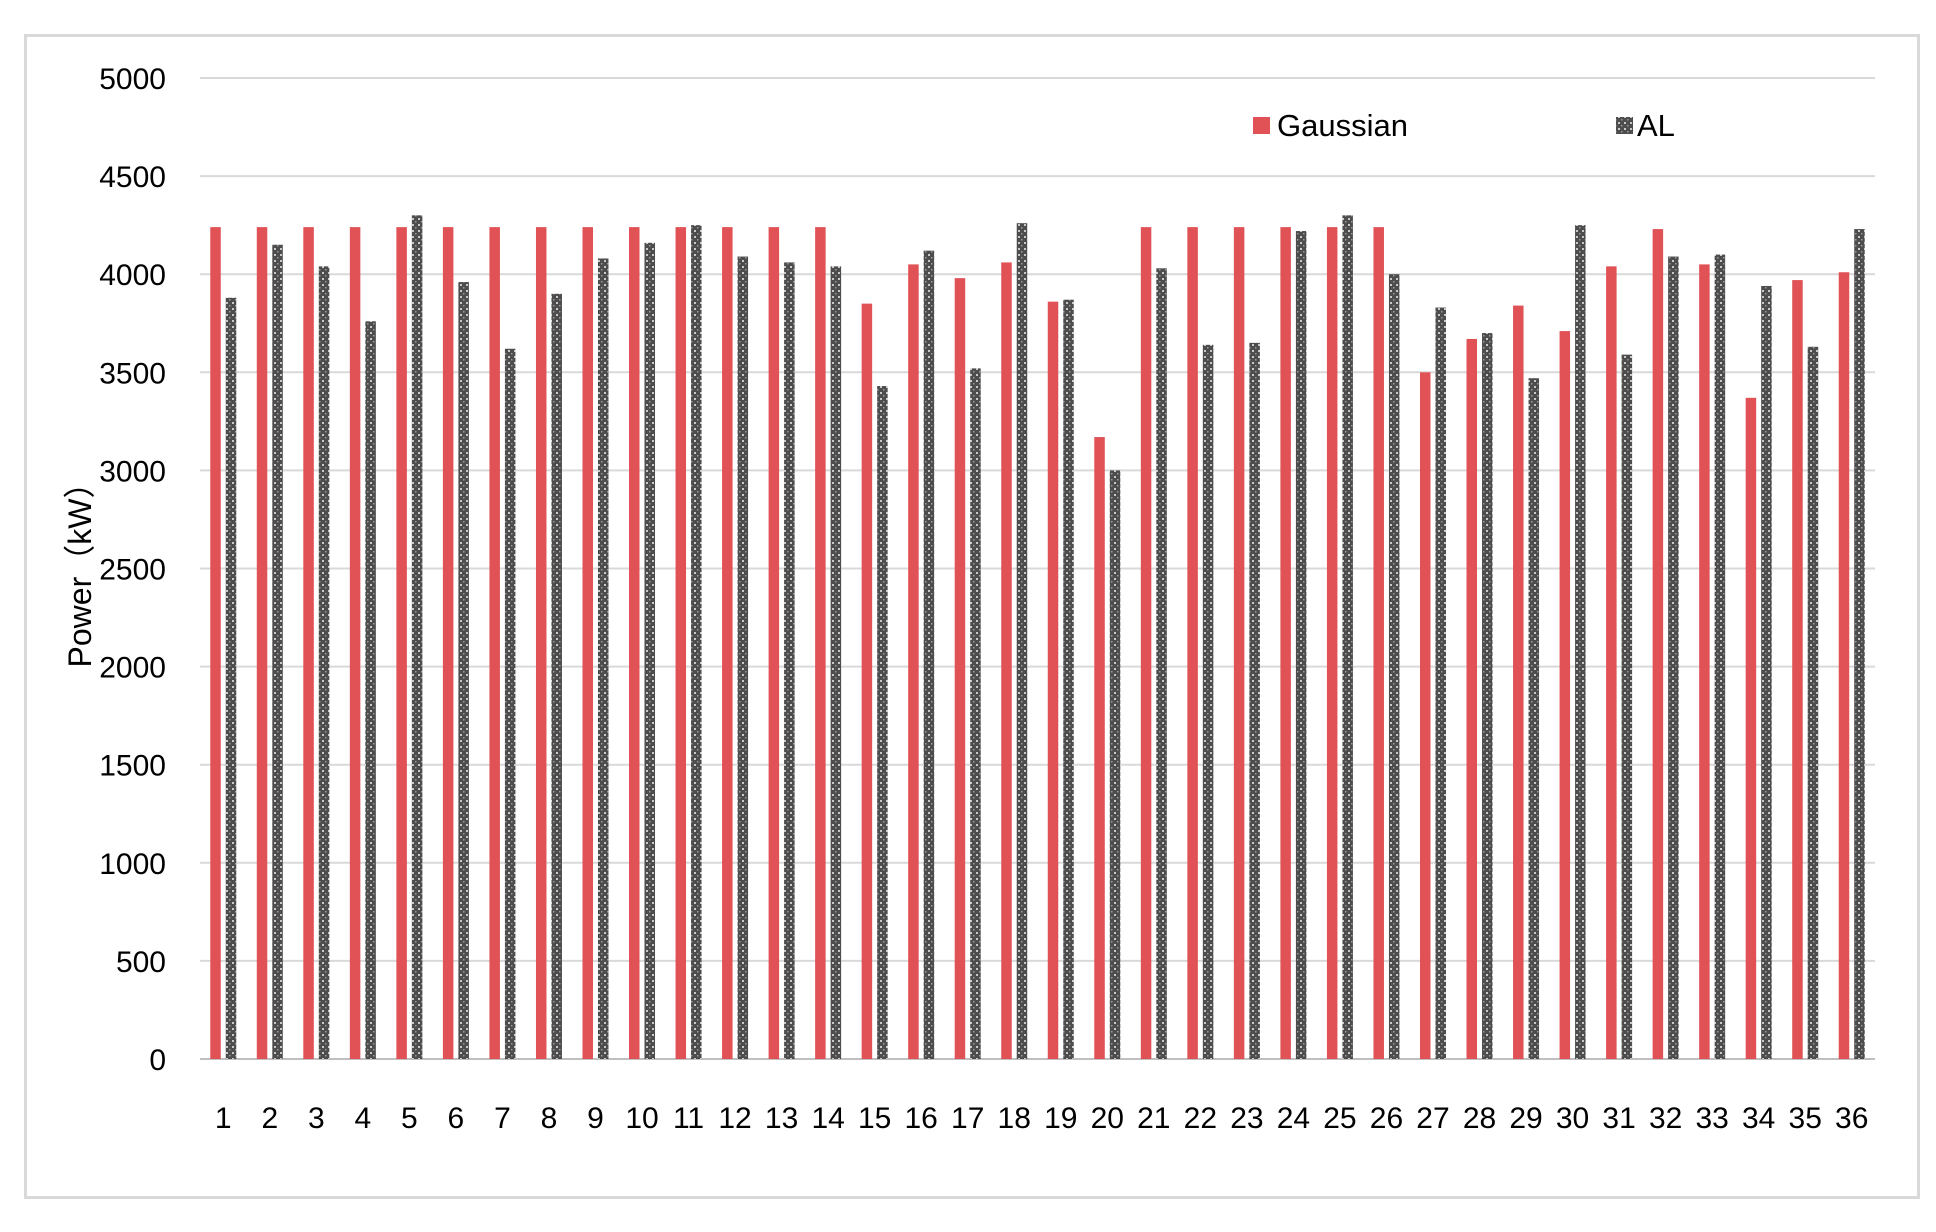 The height and width of the screenshot is (1232, 1936). What do you see at coordinates (316, 1118) in the screenshot?
I see `x-tick-label-3: 3` at bounding box center [316, 1118].